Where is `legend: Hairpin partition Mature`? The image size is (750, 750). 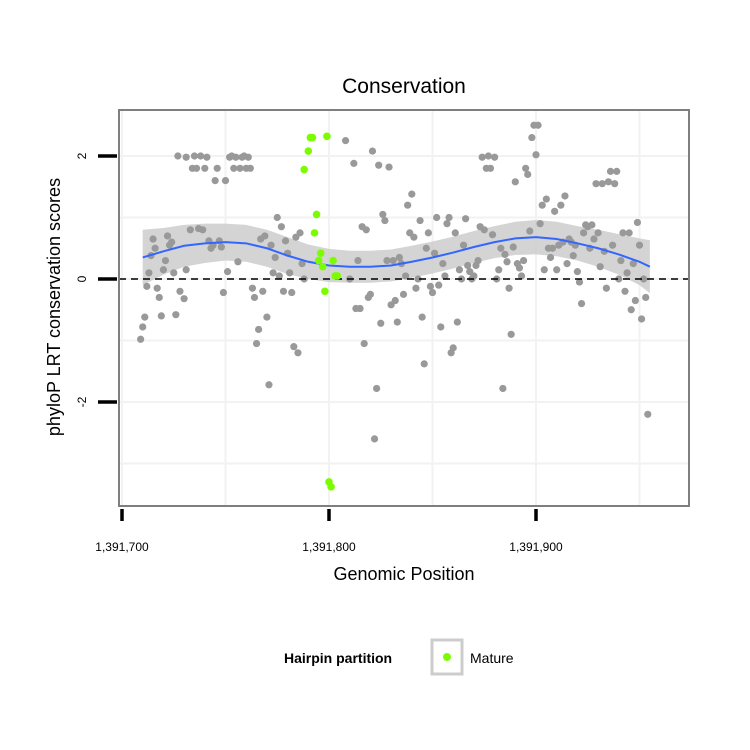
legend: Hairpin partition Mature is located at coordinates (399, 657).